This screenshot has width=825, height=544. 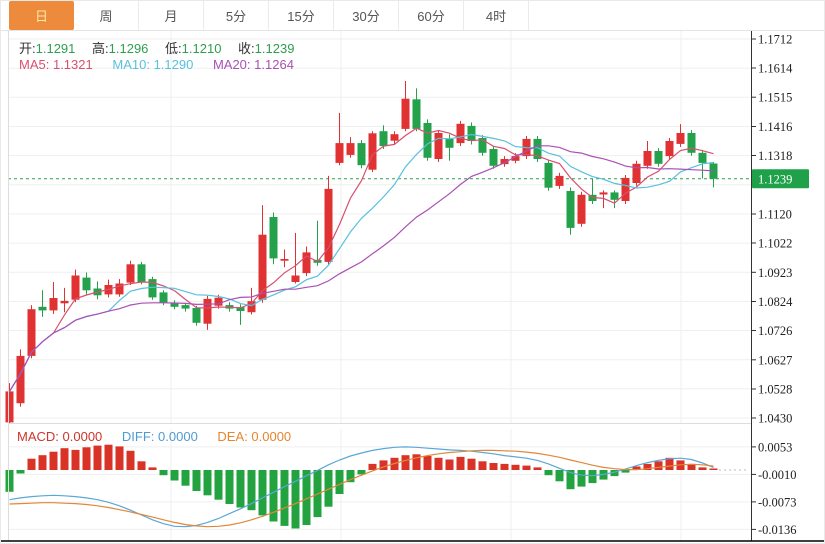 I want to click on price-axis-label: 1.1120, so click(x=775, y=215).